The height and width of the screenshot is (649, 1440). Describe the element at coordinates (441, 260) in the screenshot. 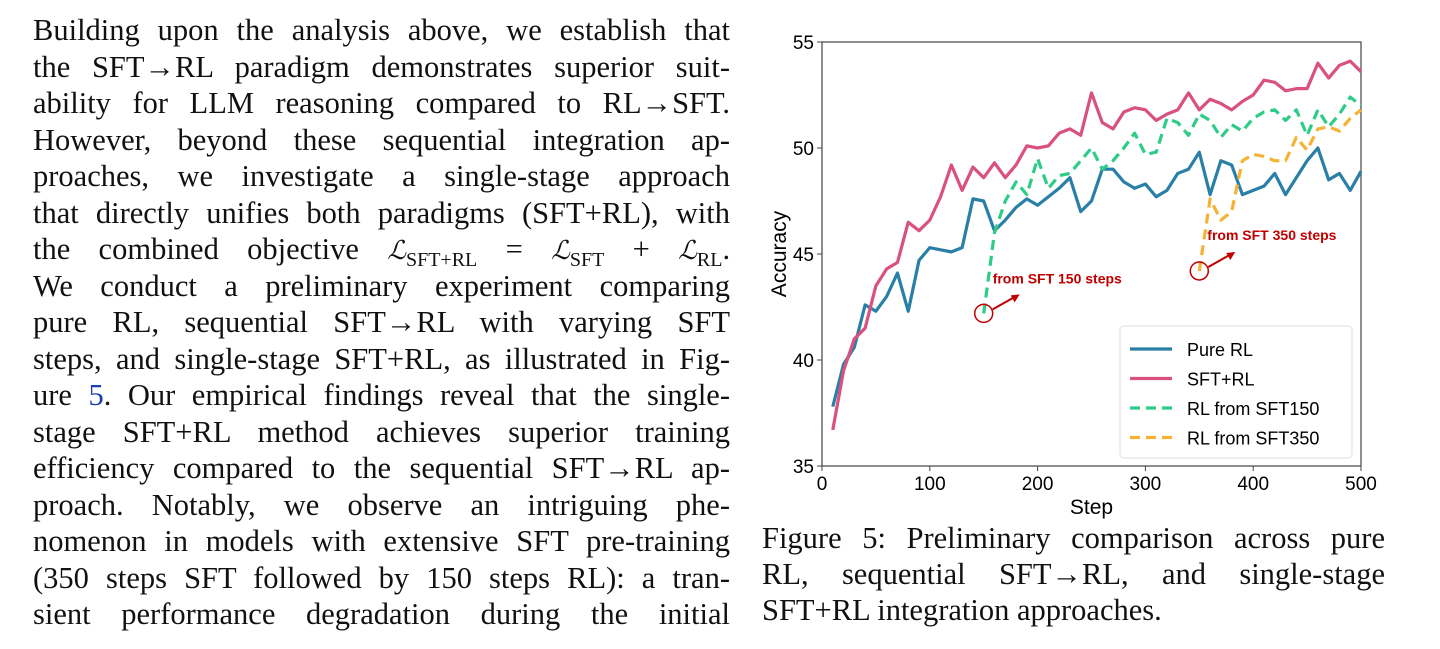

I see `subscript: SFT+RL` at that location.